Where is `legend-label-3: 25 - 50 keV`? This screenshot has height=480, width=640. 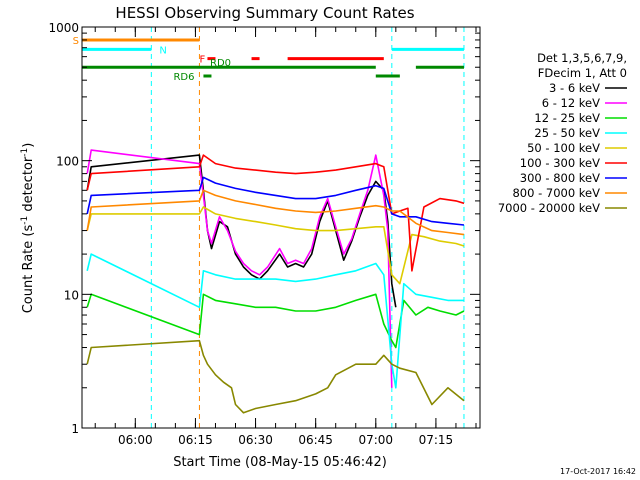
legend-label-3: 25 - 50 keV is located at coordinates (567, 133).